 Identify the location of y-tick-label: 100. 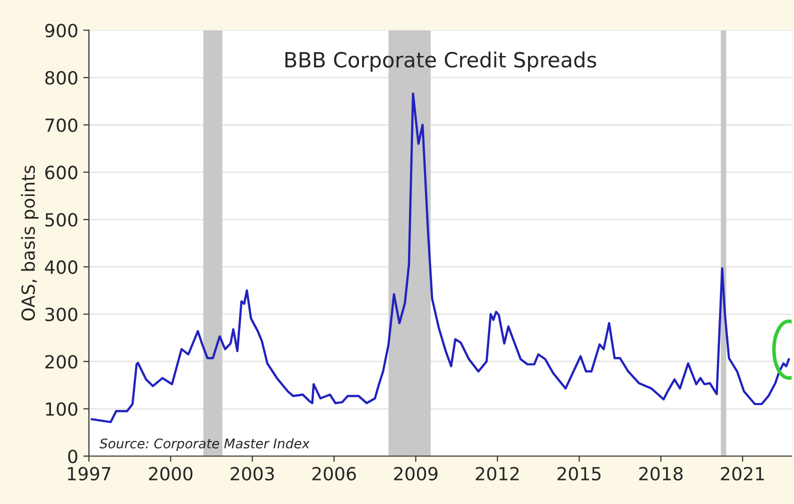
(62, 409).